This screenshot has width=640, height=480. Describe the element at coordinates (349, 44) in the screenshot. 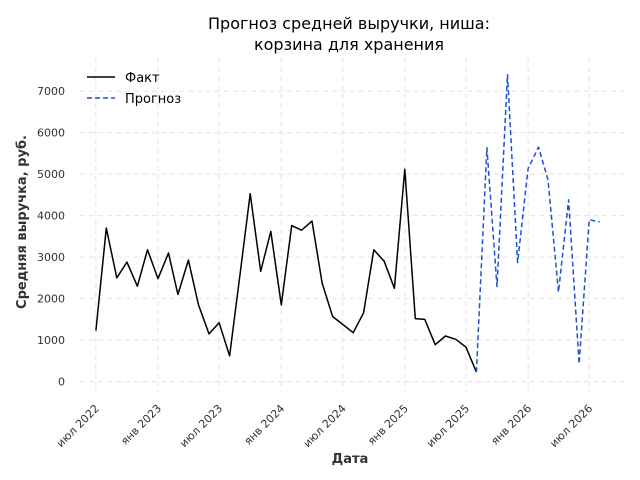

I see `chart-title-line-2: корзина для хранения` at that location.